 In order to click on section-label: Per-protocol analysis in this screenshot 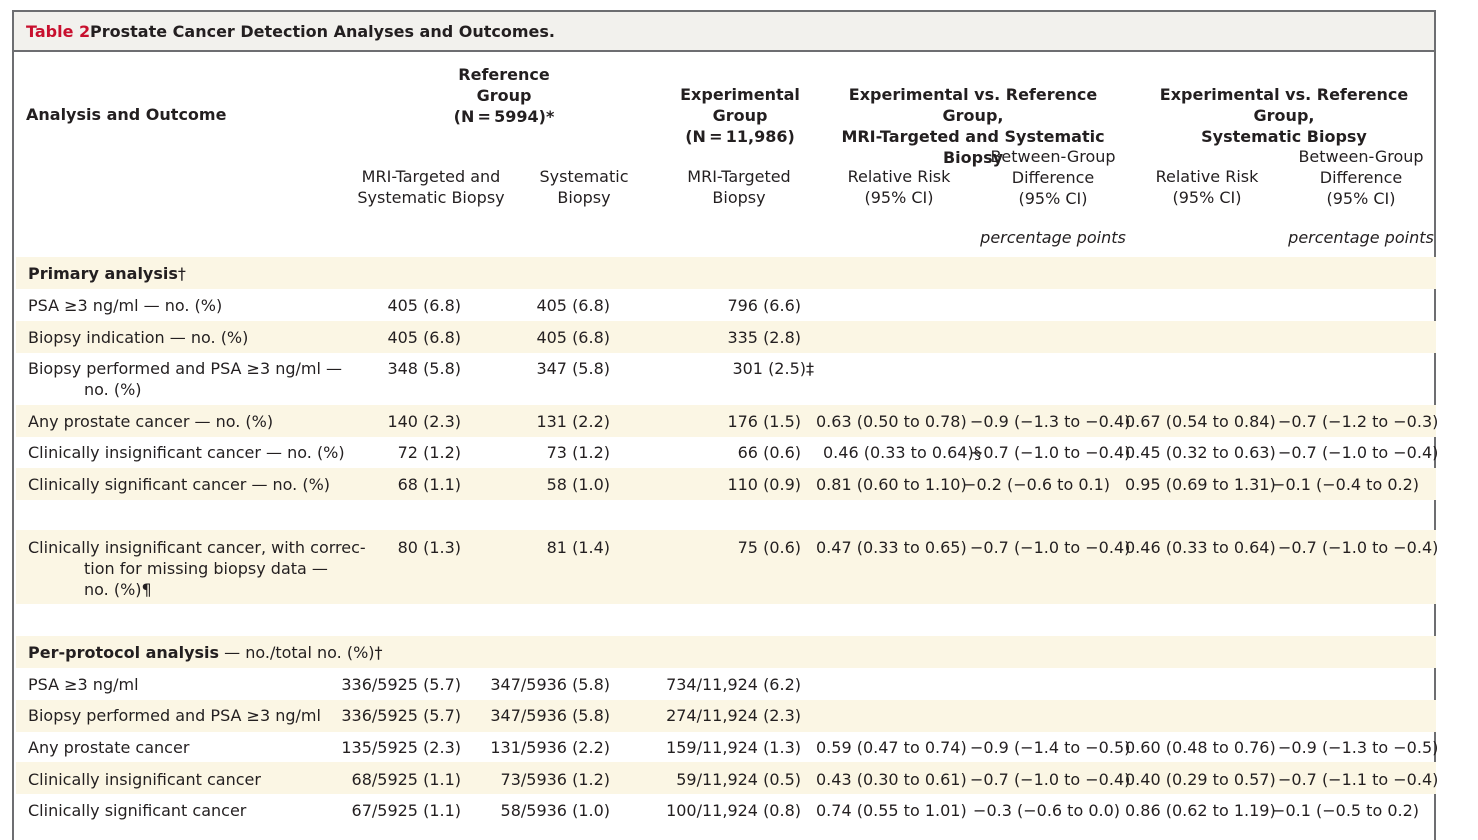, I will do `click(124, 652)`.